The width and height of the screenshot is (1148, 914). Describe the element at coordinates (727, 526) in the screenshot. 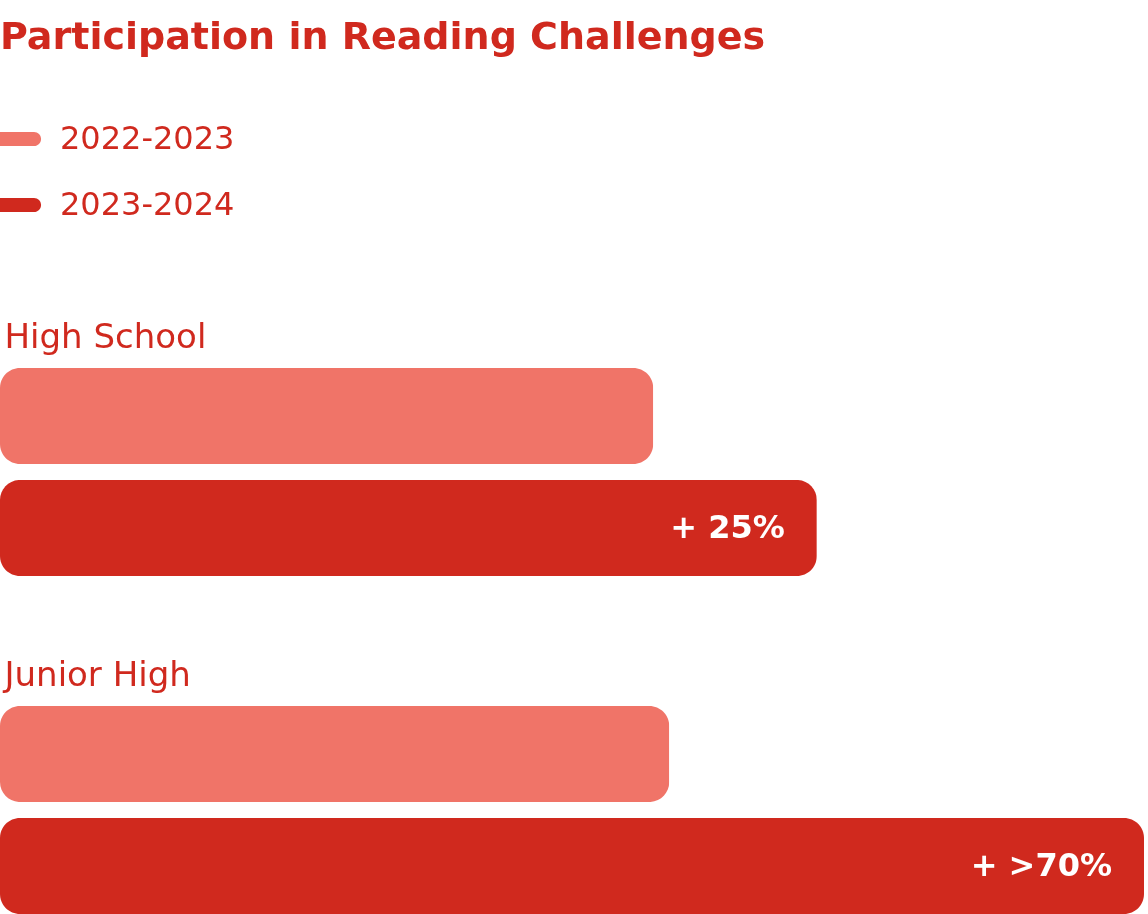

I see `annotation: + 25%` at that location.